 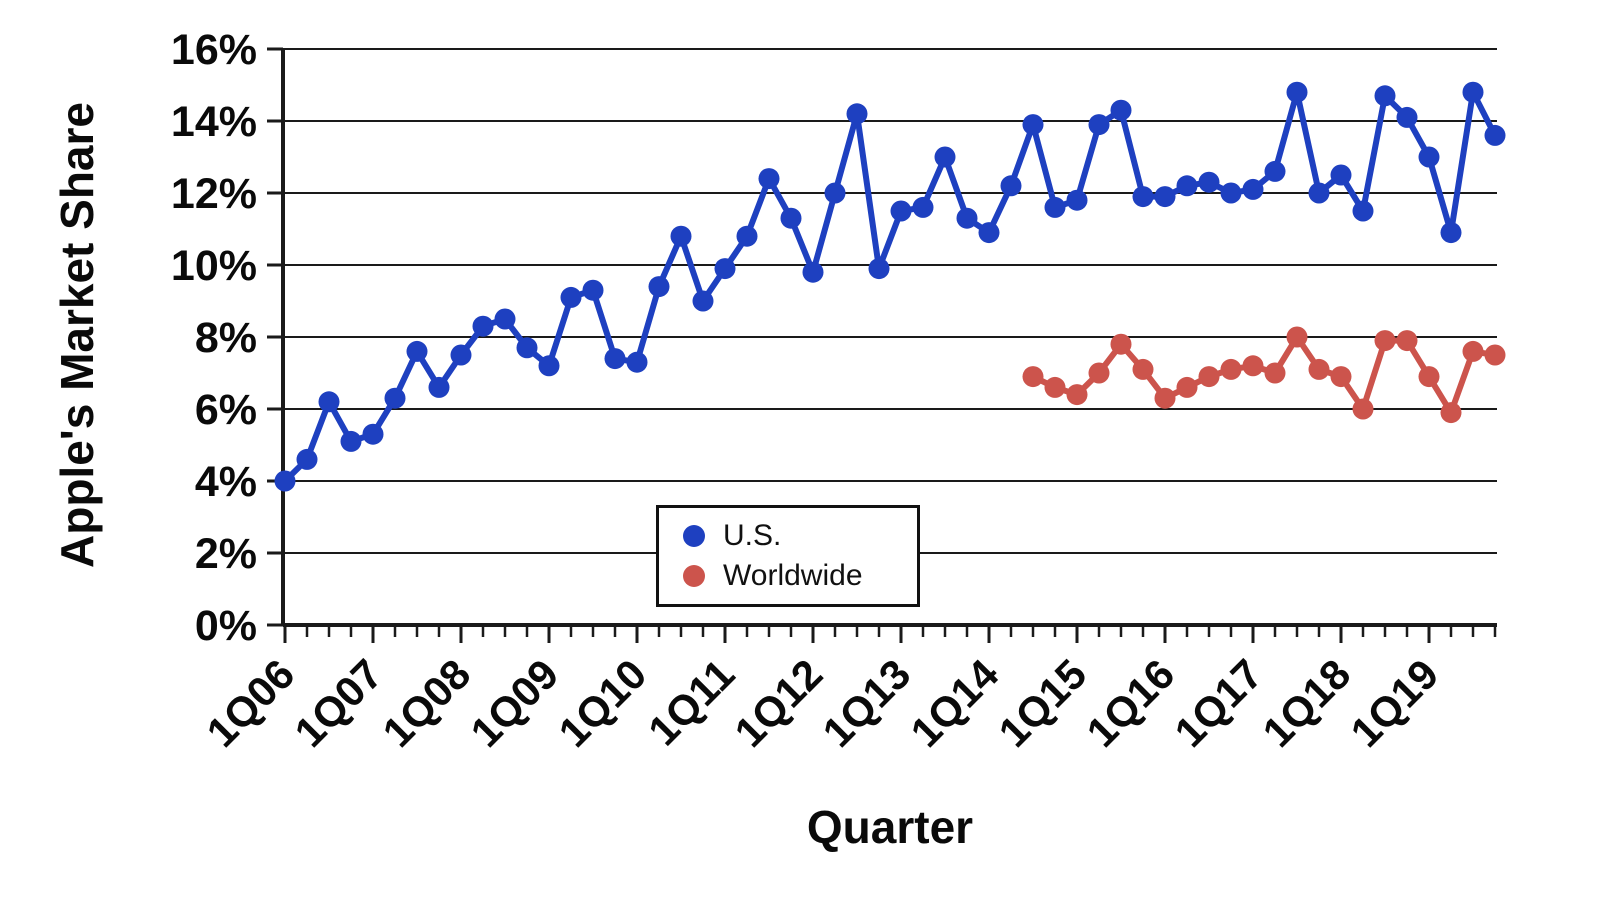 What do you see at coordinates (691, 702) in the screenshot?
I see `x-tick-label: 1Q11` at bounding box center [691, 702].